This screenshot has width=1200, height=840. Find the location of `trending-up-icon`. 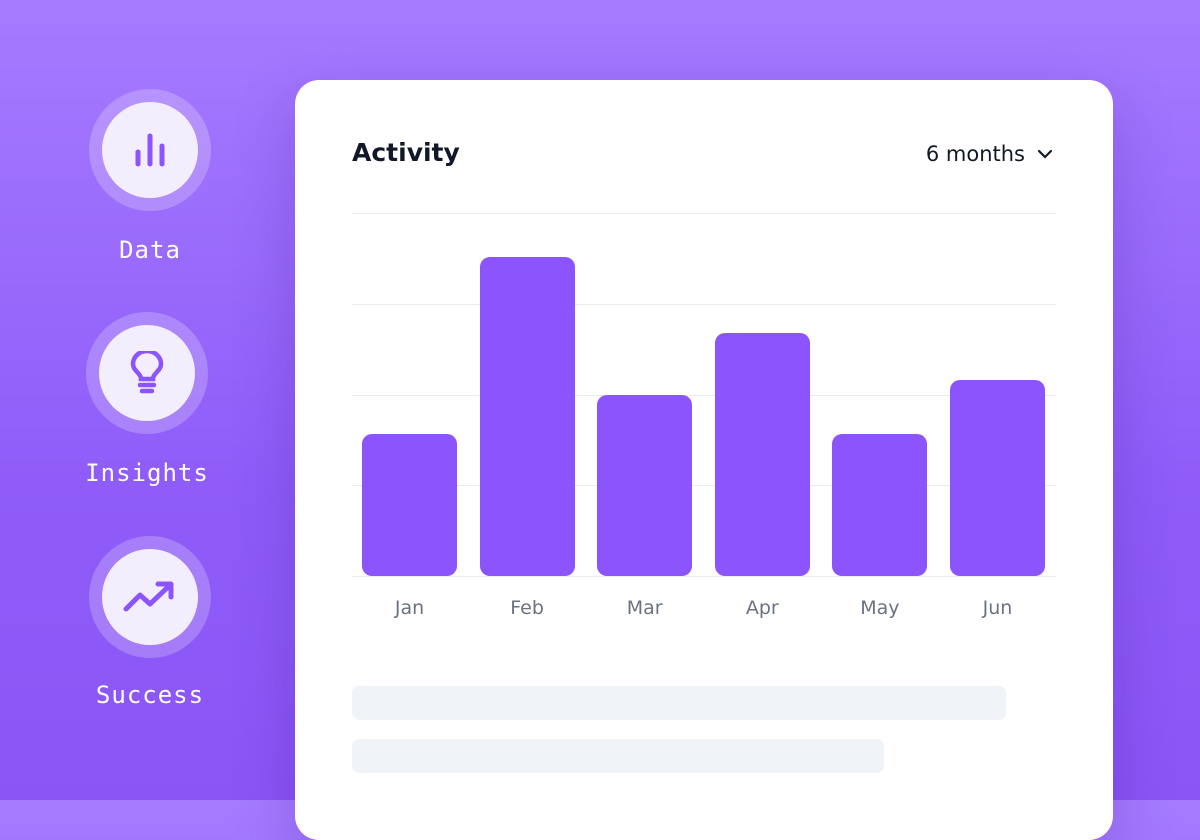

trending-up-icon is located at coordinates (148, 596).